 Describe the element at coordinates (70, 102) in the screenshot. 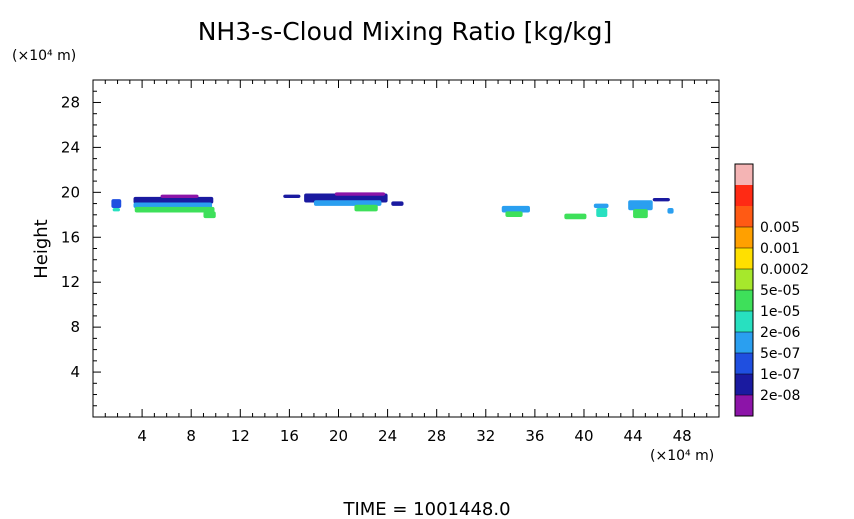

I see `y-tick-label: 28` at that location.